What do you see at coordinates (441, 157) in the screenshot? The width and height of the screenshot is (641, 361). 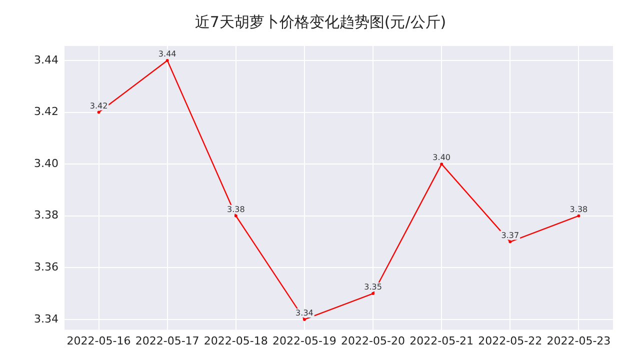 I see `data-label: 3.40` at bounding box center [441, 157].